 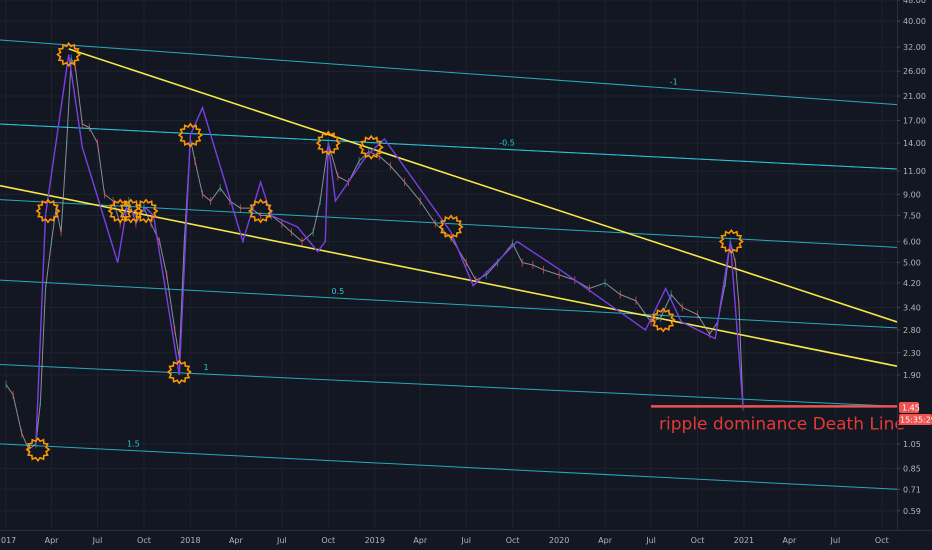 I want to click on y-tick-label-5: 17.00, so click(x=914, y=121).